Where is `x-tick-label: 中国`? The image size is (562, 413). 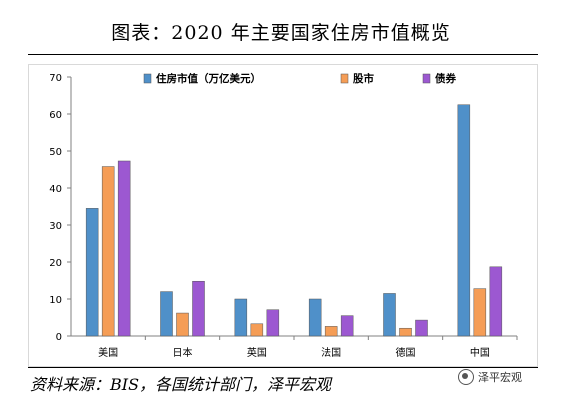 x-tick-label: 中国 is located at coordinates (480, 352).